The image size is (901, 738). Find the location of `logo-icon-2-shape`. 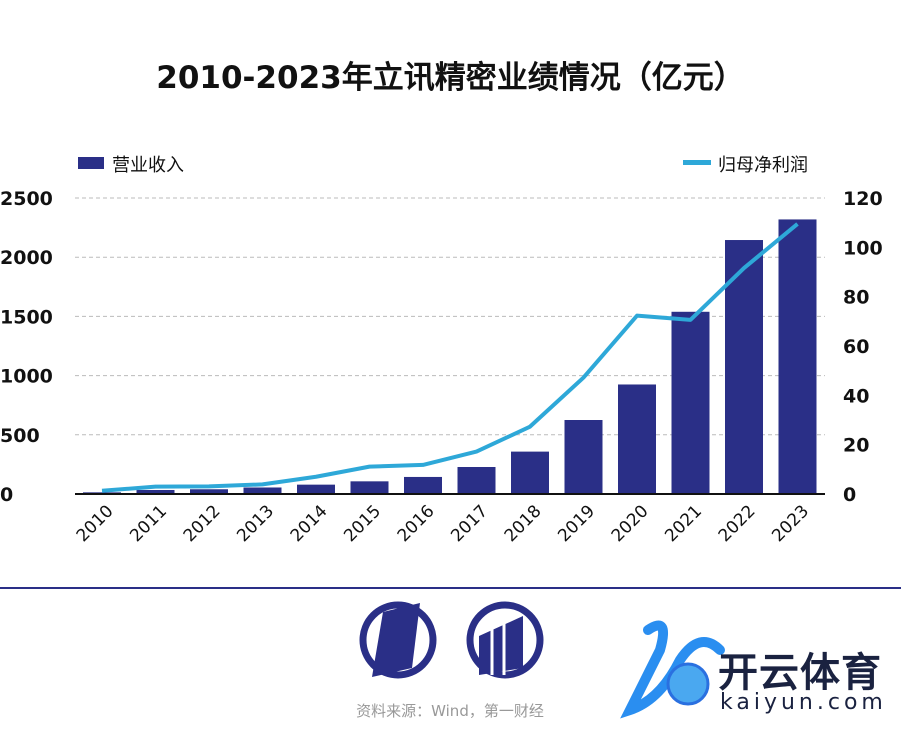

logo-icon-2-shape is located at coordinates (501, 645).